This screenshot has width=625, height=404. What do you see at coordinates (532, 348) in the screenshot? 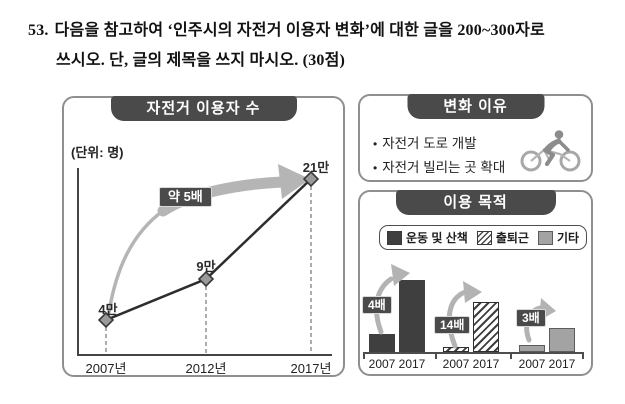
I see `bar-other-2007` at bounding box center [532, 348].